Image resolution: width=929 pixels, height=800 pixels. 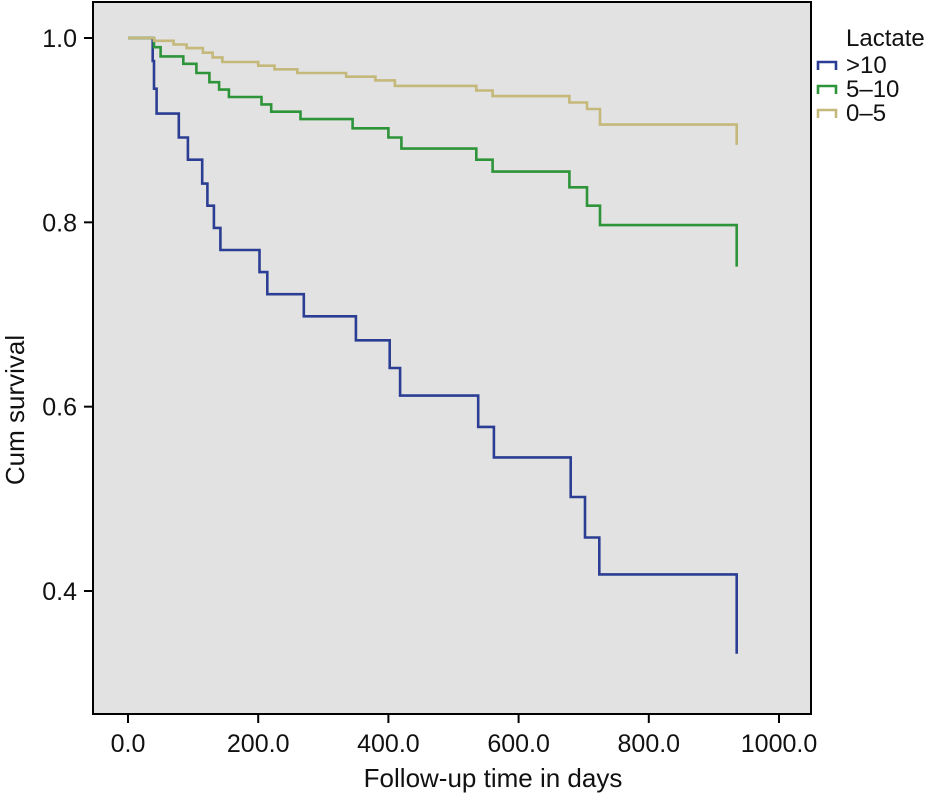 I want to click on x-tick-label: 400.0, so click(x=388, y=744).